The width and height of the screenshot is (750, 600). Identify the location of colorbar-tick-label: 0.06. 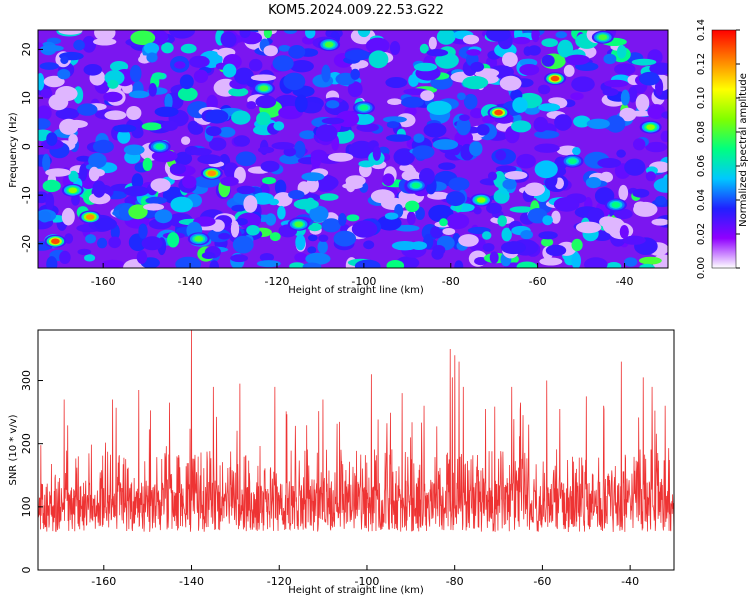
(701, 166).